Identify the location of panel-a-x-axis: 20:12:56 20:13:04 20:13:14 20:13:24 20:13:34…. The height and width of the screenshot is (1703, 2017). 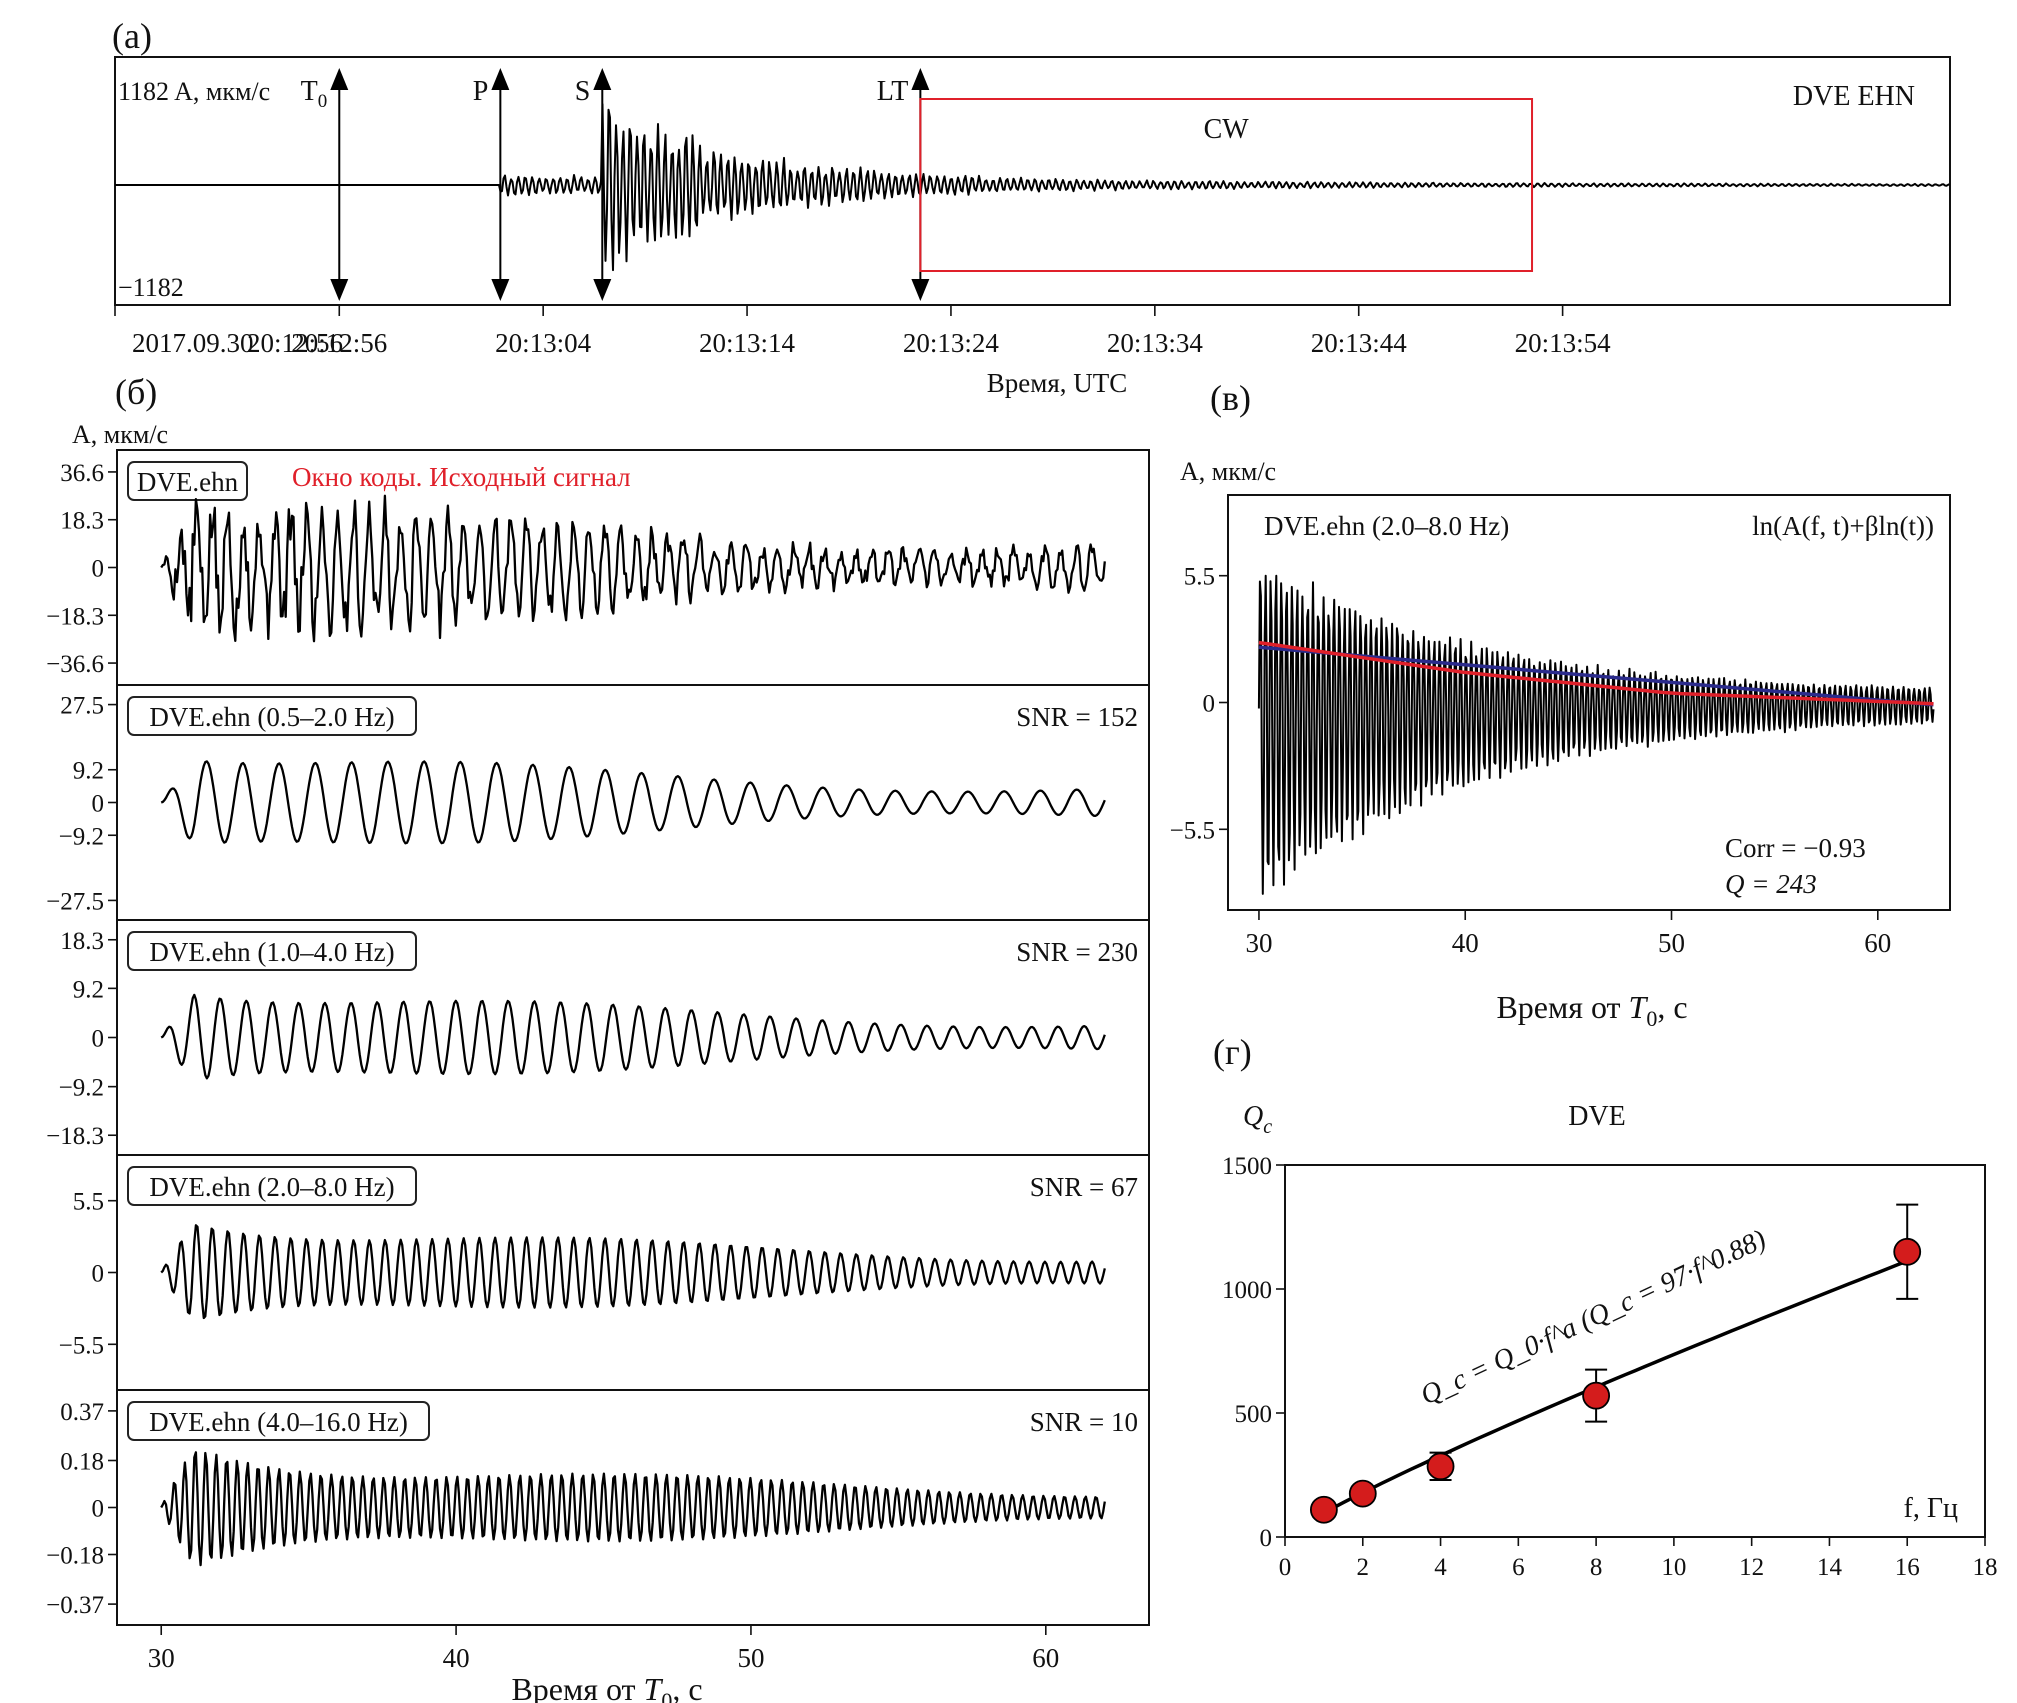
(862, 331).